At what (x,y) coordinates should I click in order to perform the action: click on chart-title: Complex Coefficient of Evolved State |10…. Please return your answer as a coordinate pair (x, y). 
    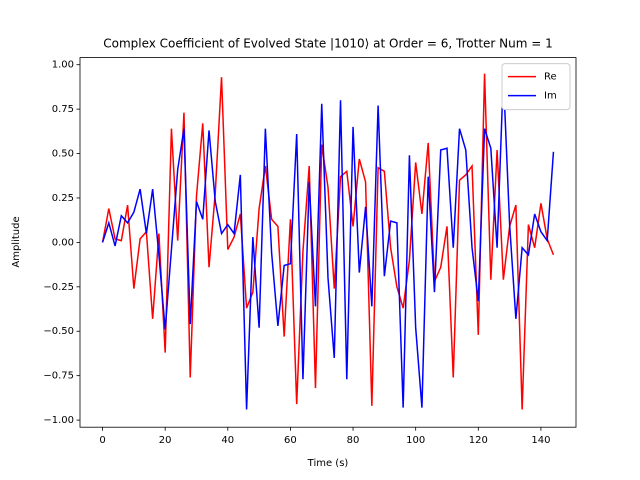
    Looking at the image, I should click on (328, 44).